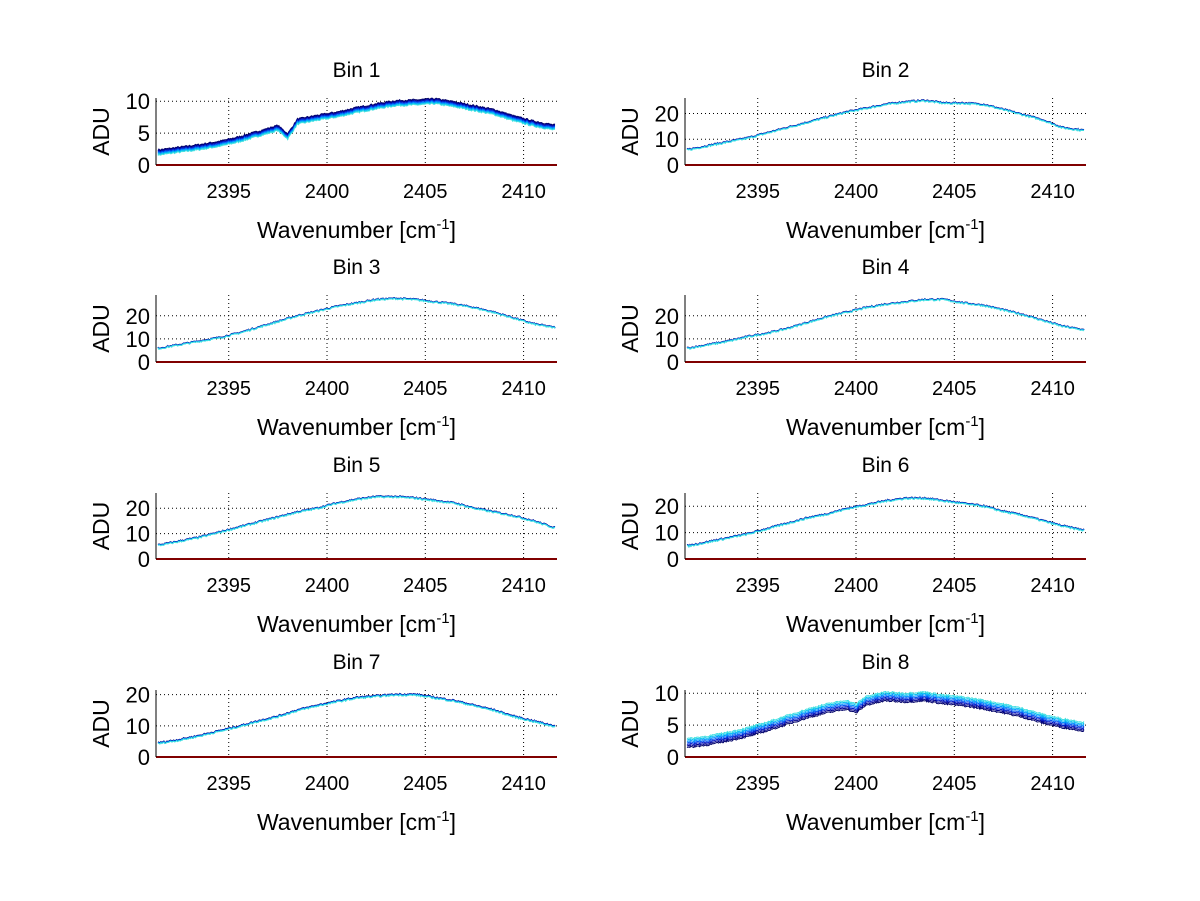  Describe the element at coordinates (357, 662) in the screenshot. I see `subplot-title: Bin 7` at that location.